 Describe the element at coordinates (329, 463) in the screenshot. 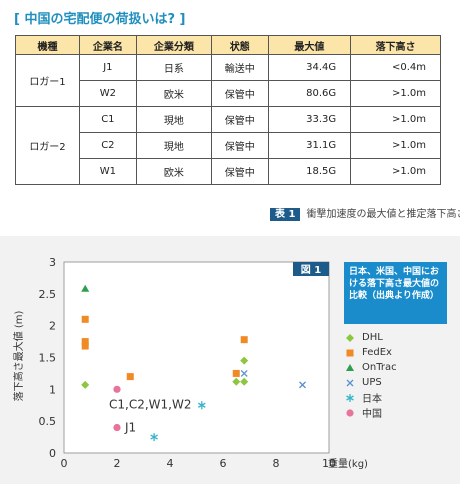

I see `x-tick-label: 10` at that location.